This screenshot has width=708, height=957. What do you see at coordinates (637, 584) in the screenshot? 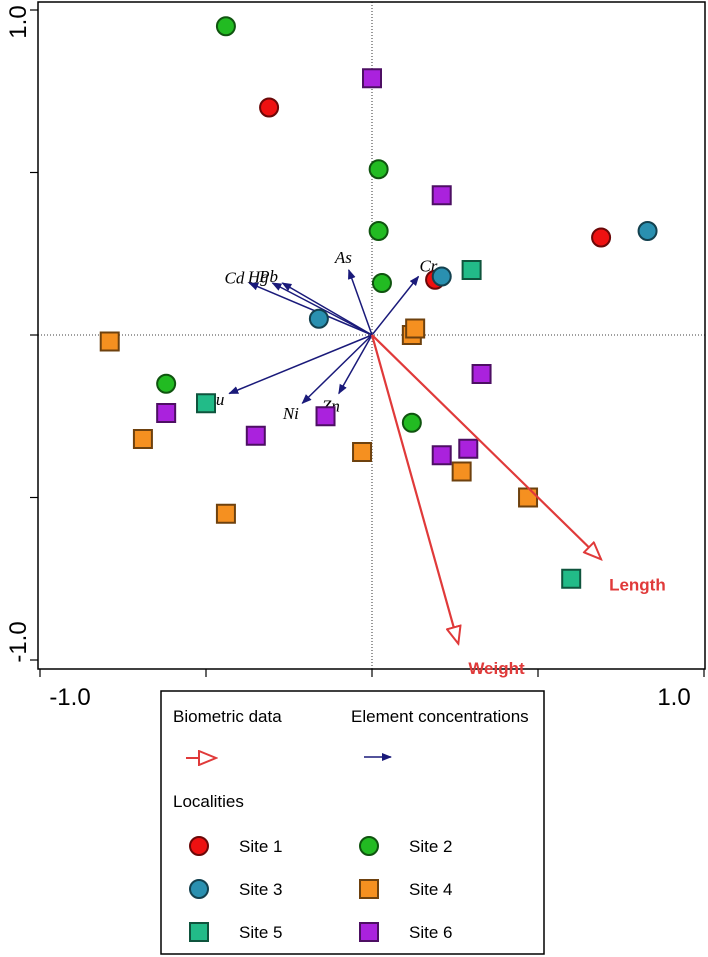
I see `biometric-label-length: Length` at bounding box center [637, 584].